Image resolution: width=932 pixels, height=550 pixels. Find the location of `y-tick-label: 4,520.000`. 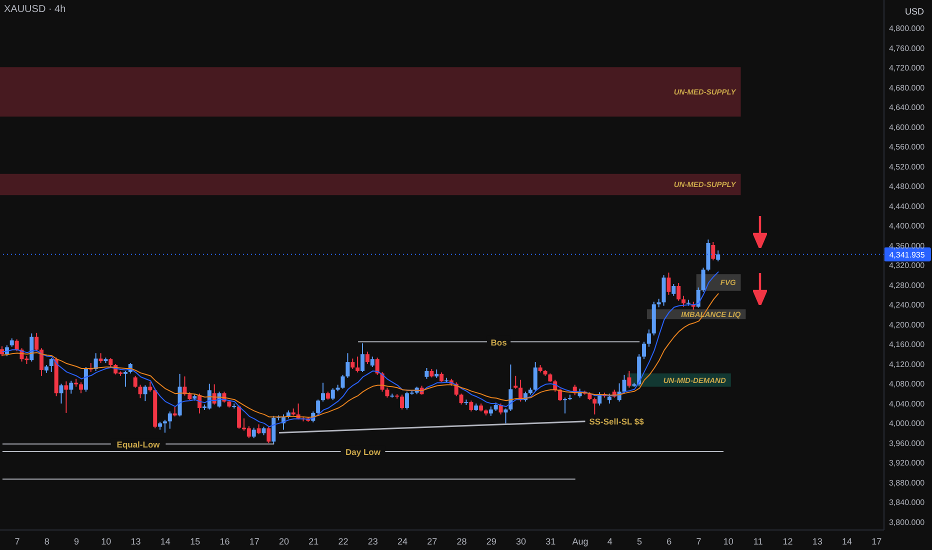

y-tick-label: 4,520.000 is located at coordinates (907, 167).